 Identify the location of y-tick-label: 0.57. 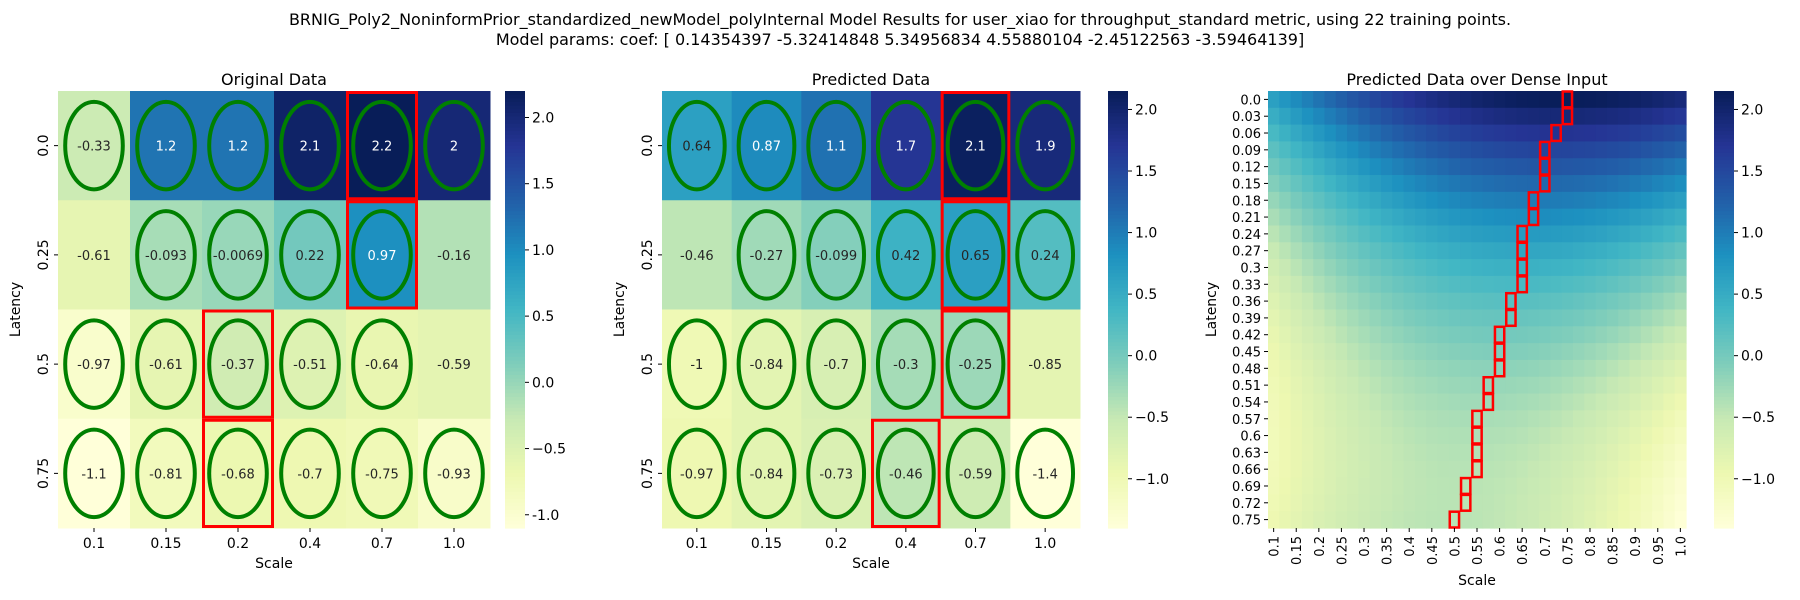
(1246, 420).